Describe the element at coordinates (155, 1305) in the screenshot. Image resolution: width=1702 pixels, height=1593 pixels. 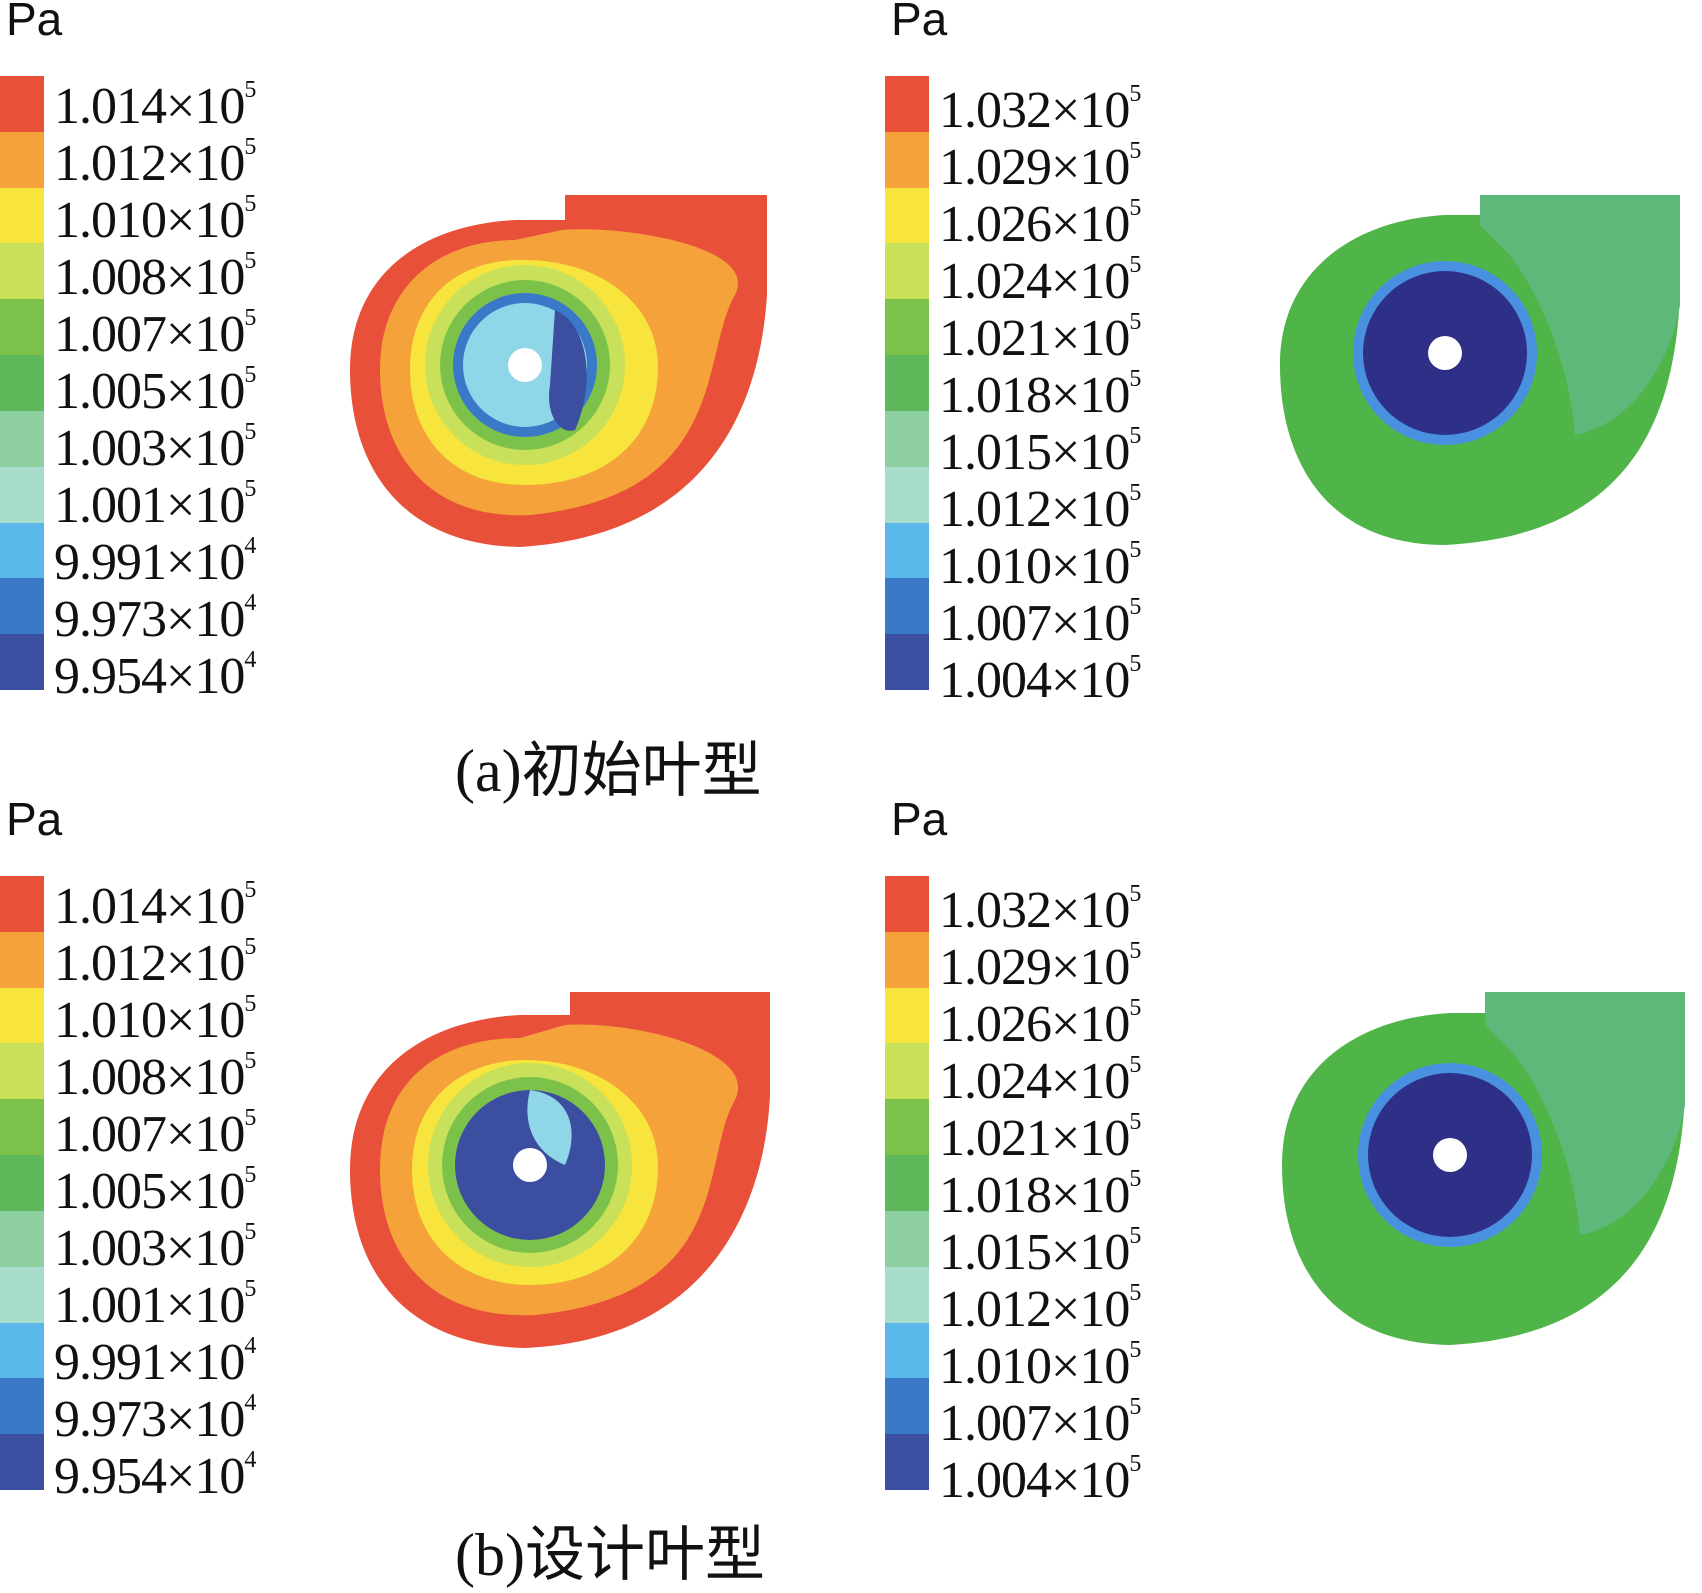
I see `colorbar-tick-label: 1.001×10⁵` at that location.